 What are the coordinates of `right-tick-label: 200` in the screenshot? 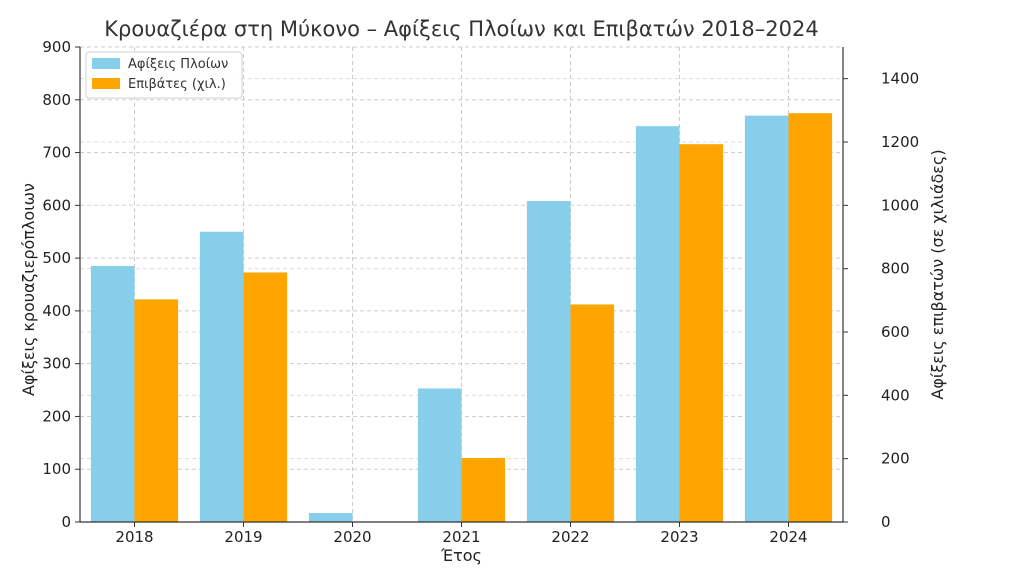 It's located at (895, 459).